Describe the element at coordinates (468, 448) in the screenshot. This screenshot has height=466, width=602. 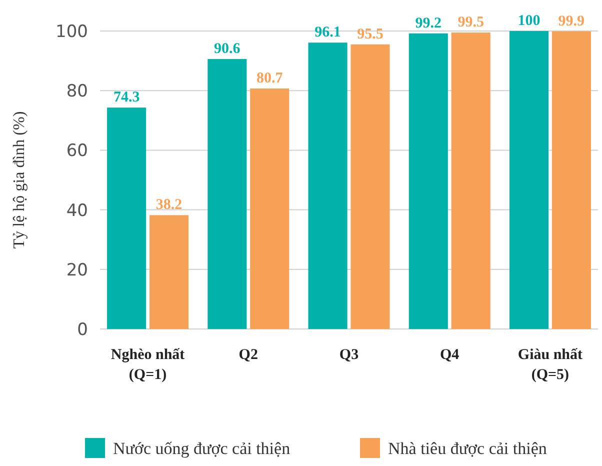
I see `legend-label: Nhà tiêu được cải thiện` at that location.